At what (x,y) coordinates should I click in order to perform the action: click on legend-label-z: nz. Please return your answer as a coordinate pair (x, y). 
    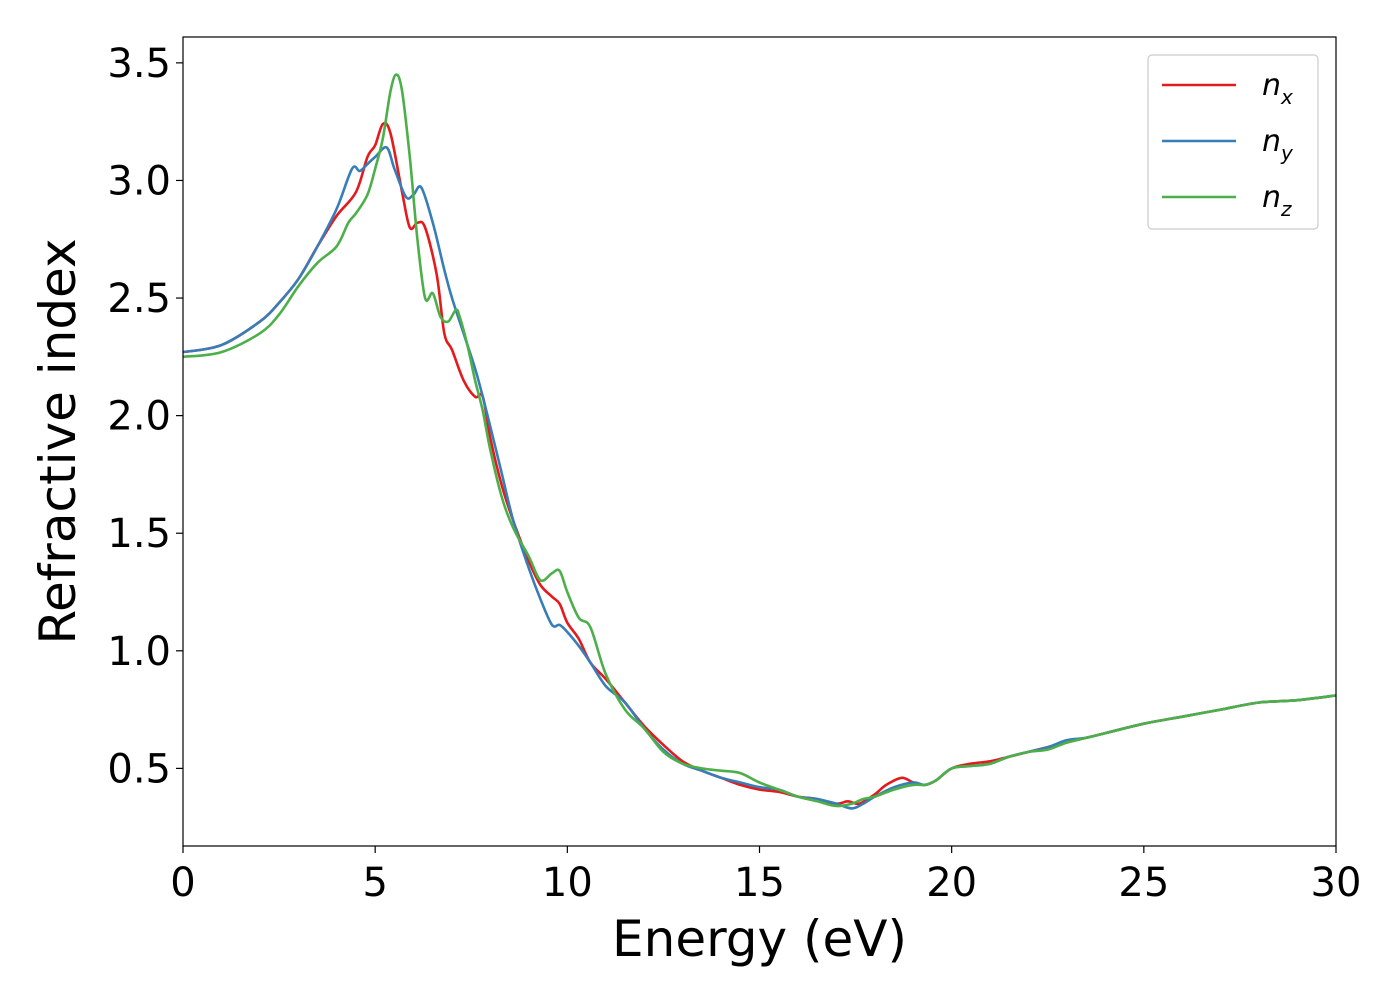
    Looking at the image, I should click on (1277, 200).